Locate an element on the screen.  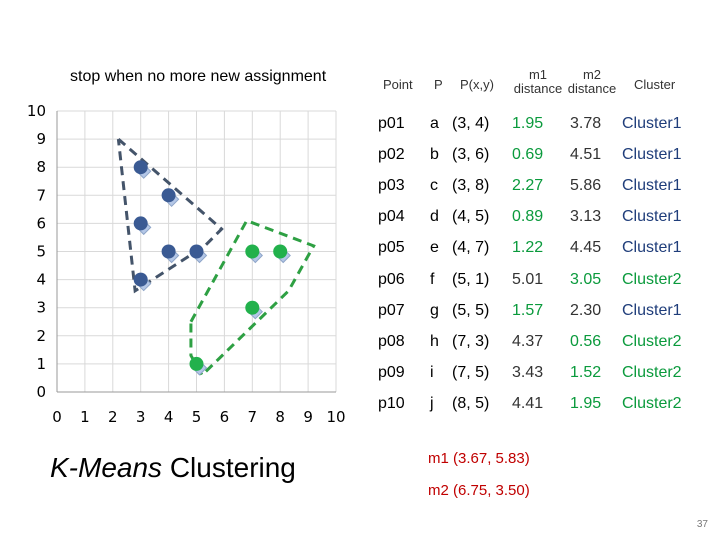
cluster-boundary-cluster1 is located at coordinates (170, 215).